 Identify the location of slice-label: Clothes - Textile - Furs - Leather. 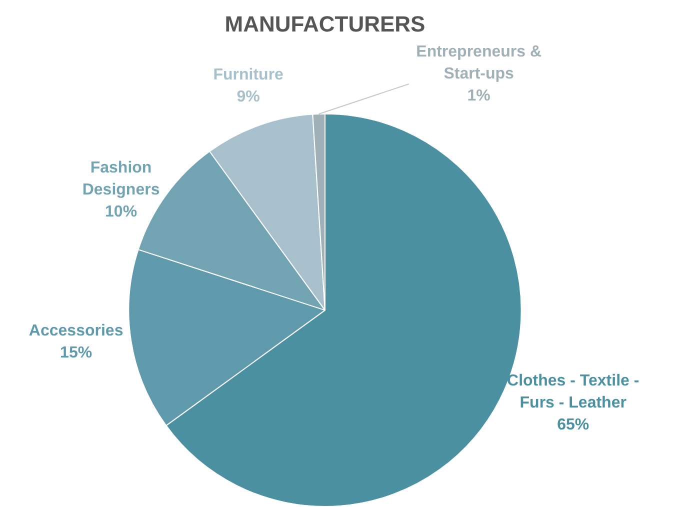
(573, 392).